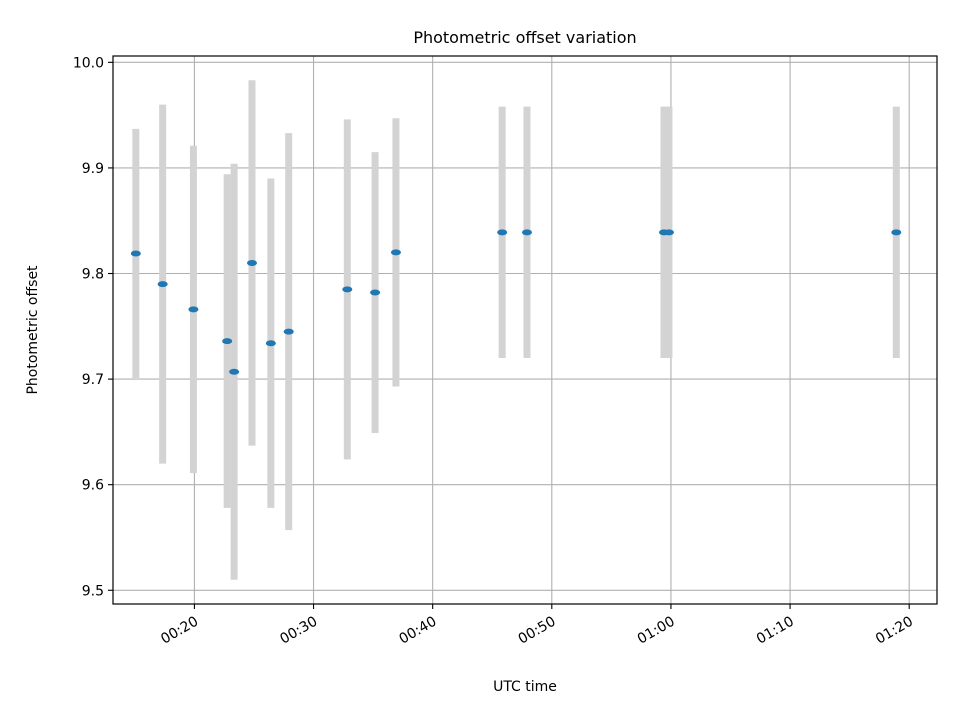 The width and height of the screenshot is (960, 720). I want to click on y-tick-label: 9.6, so click(93, 486).